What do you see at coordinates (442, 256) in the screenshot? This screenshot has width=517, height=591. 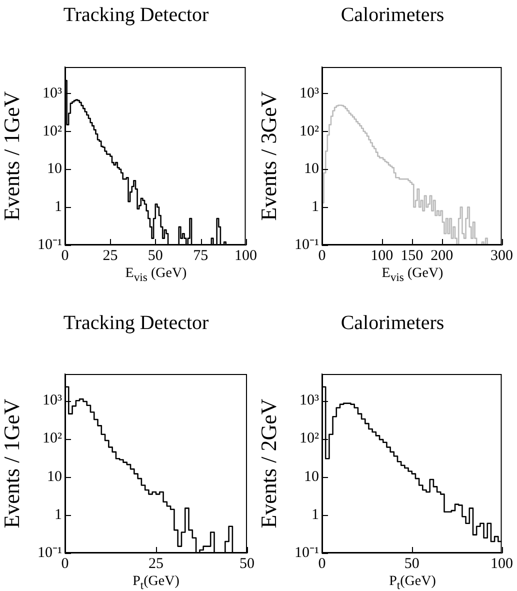 I see `x-tick-label: 200` at bounding box center [442, 256].